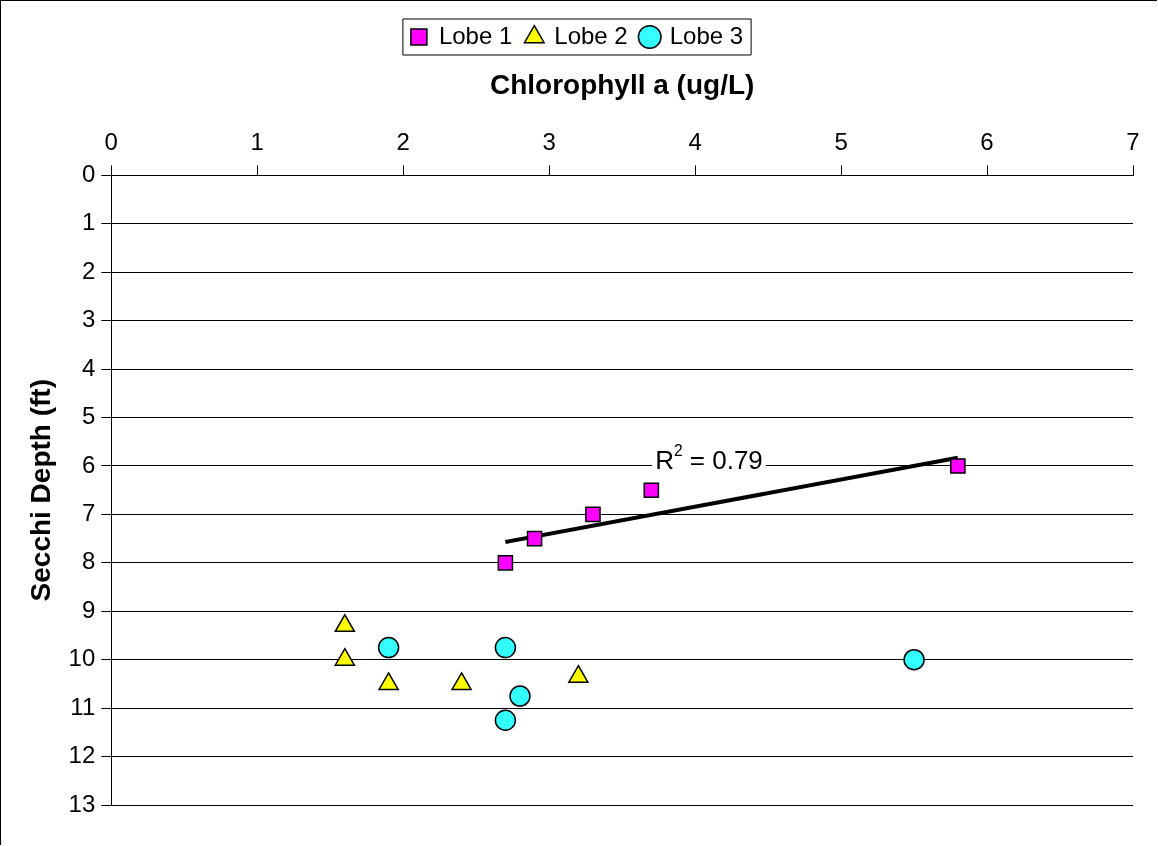  Describe the element at coordinates (88, 174) in the screenshot. I see `y-tick-label: 0` at that location.